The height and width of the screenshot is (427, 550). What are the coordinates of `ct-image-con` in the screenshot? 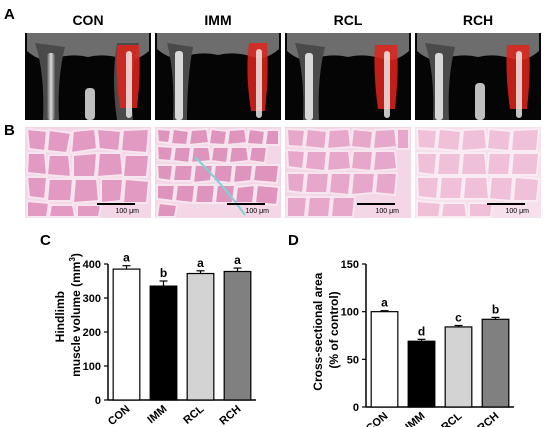 It's located at (88, 76).